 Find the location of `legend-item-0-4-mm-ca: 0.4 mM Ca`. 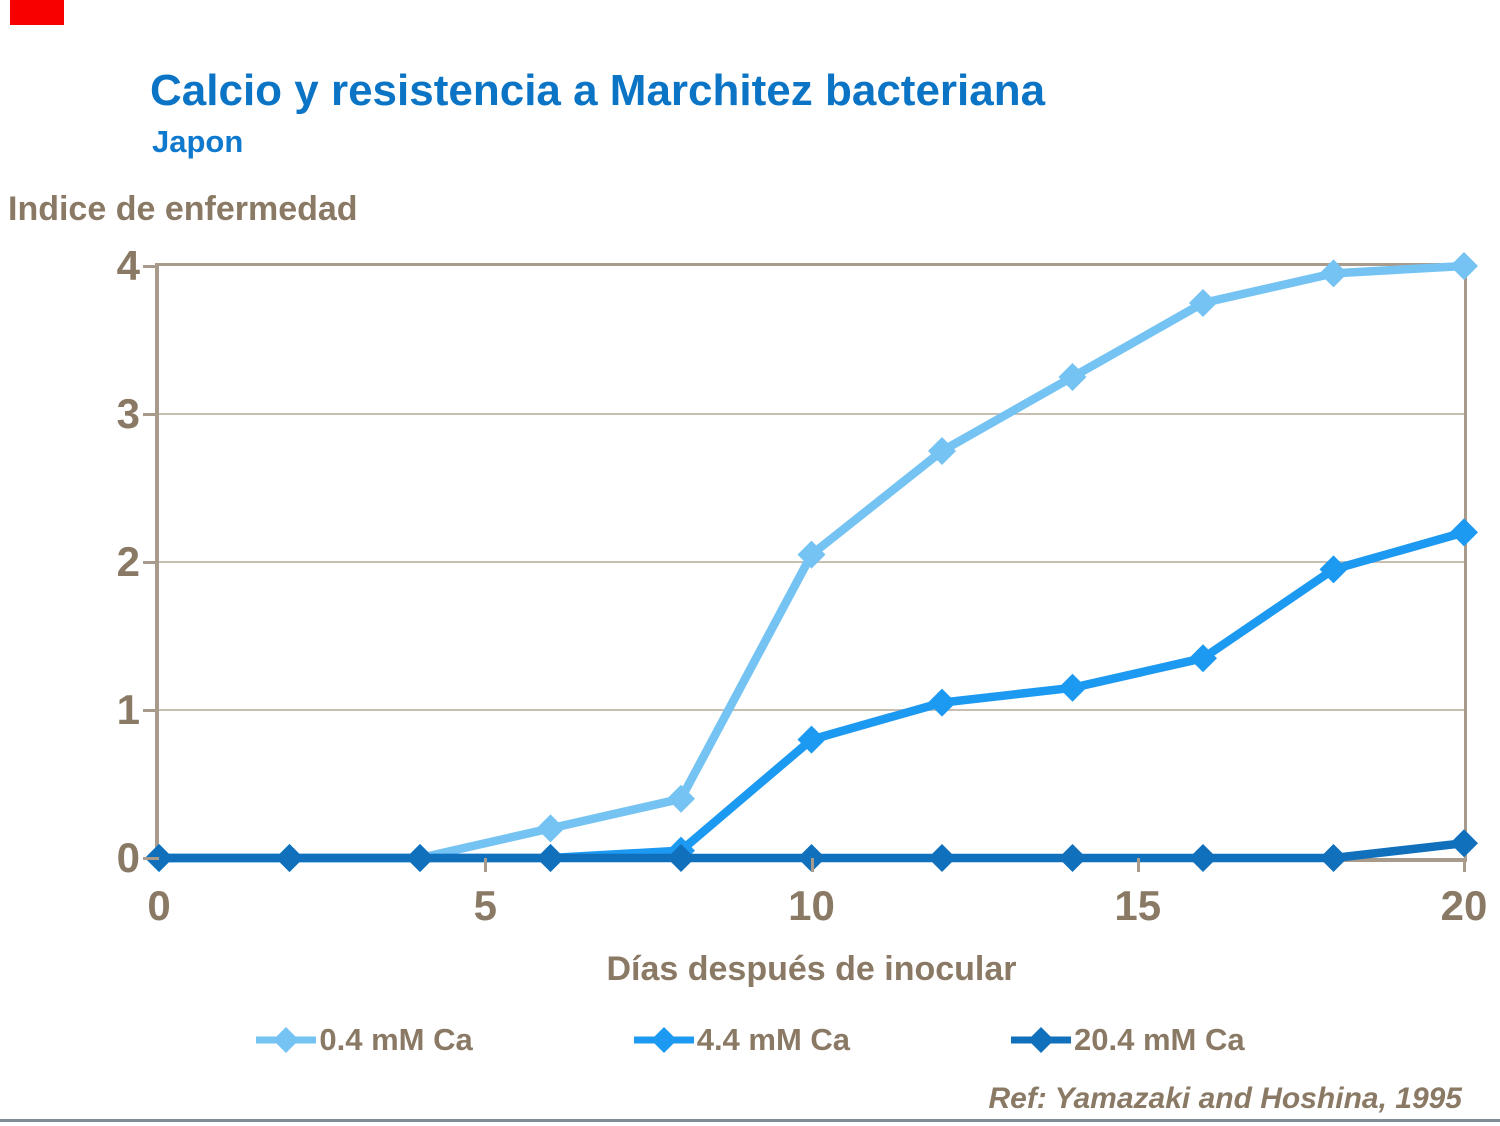

legend-item-0-4-mm-ca: 0.4 mM Ca is located at coordinates (364, 1040).